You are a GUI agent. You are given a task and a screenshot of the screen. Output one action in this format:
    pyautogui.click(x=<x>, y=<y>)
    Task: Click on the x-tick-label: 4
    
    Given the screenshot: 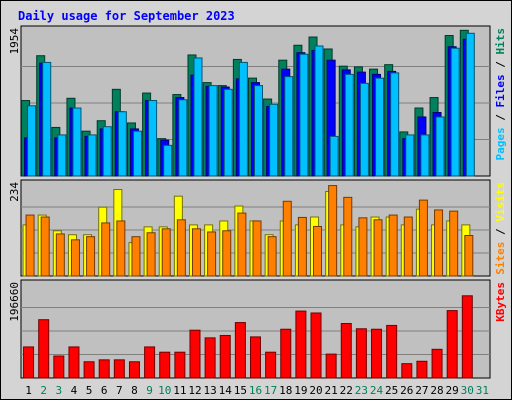 What is the action you would take?
    pyautogui.click(x=74, y=390)
    